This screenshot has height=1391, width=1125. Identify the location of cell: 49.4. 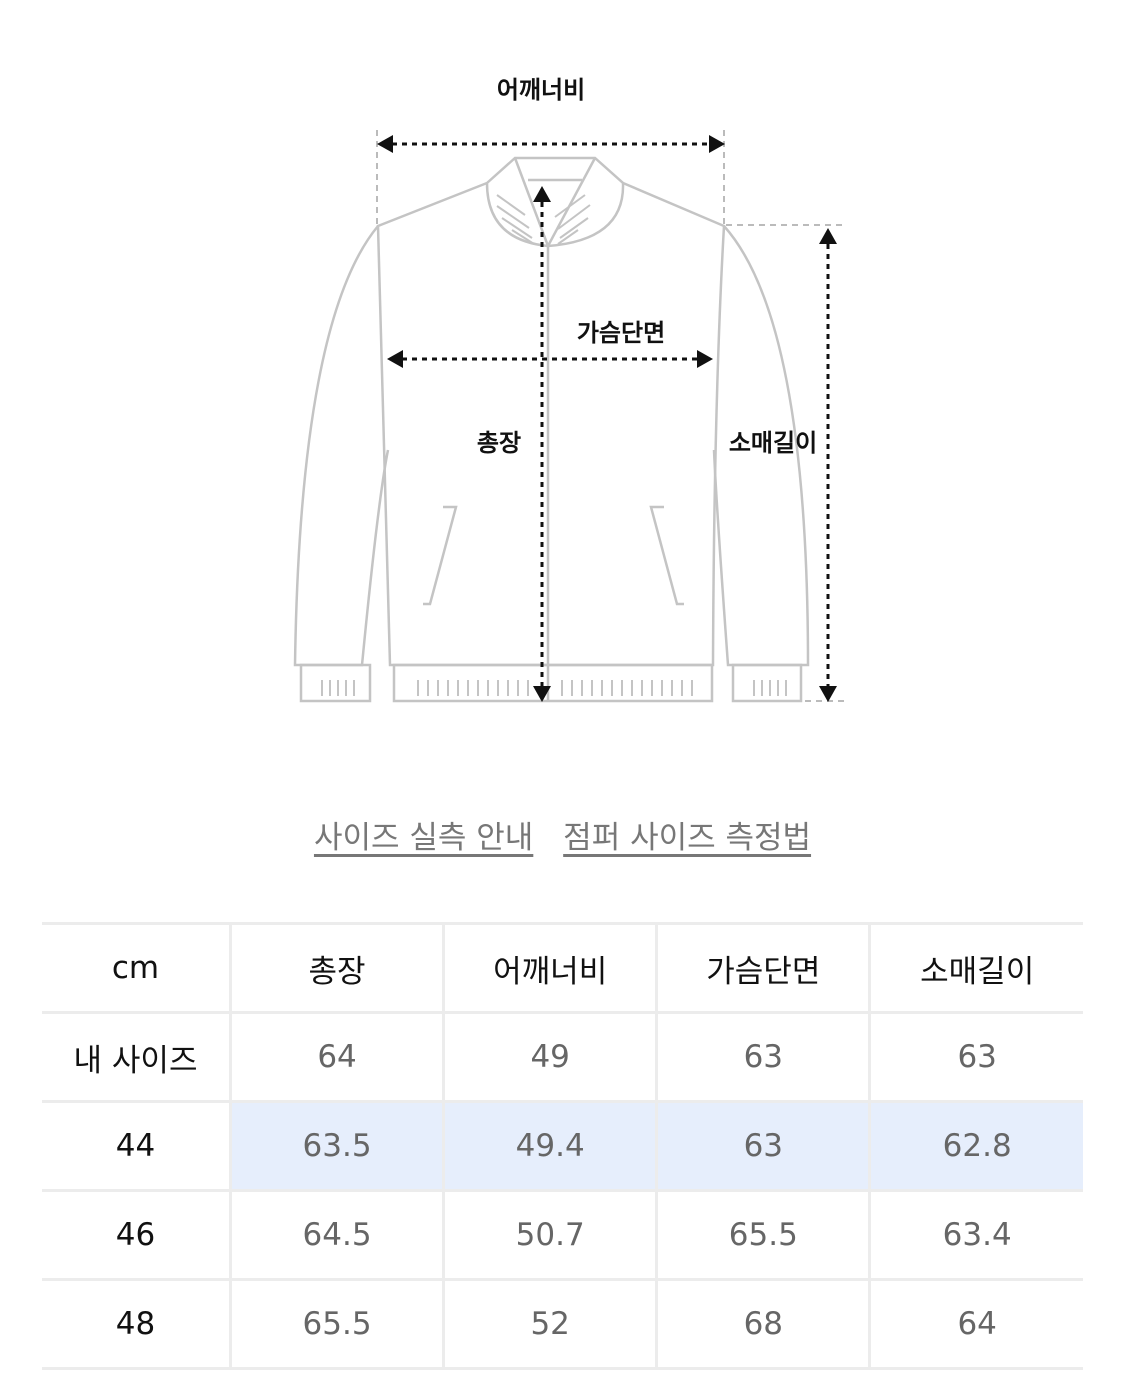
(549, 1146).